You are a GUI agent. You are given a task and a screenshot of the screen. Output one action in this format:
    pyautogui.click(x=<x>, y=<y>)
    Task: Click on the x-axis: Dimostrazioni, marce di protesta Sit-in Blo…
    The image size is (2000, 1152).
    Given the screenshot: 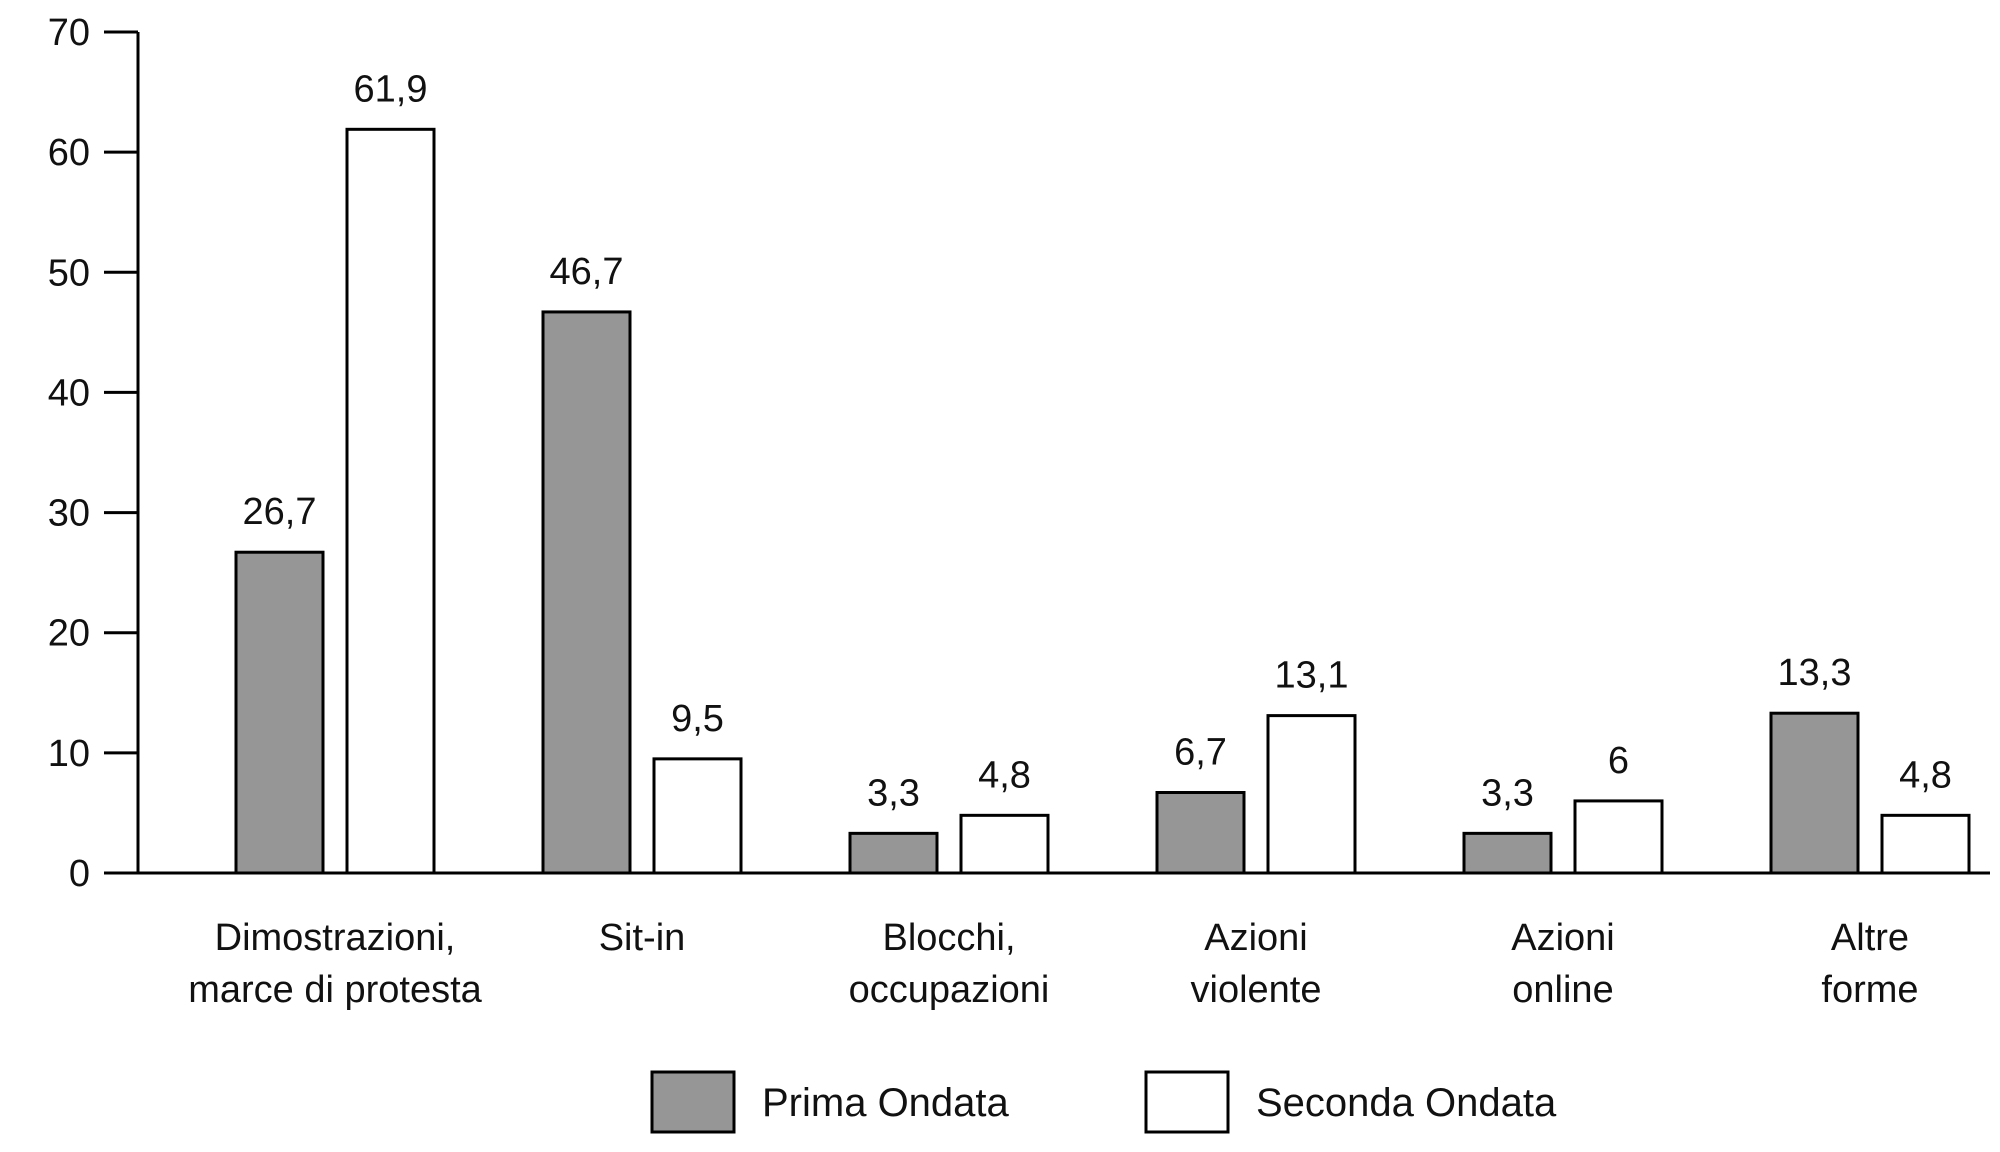 What is the action you would take?
    pyautogui.click(x=1064, y=941)
    